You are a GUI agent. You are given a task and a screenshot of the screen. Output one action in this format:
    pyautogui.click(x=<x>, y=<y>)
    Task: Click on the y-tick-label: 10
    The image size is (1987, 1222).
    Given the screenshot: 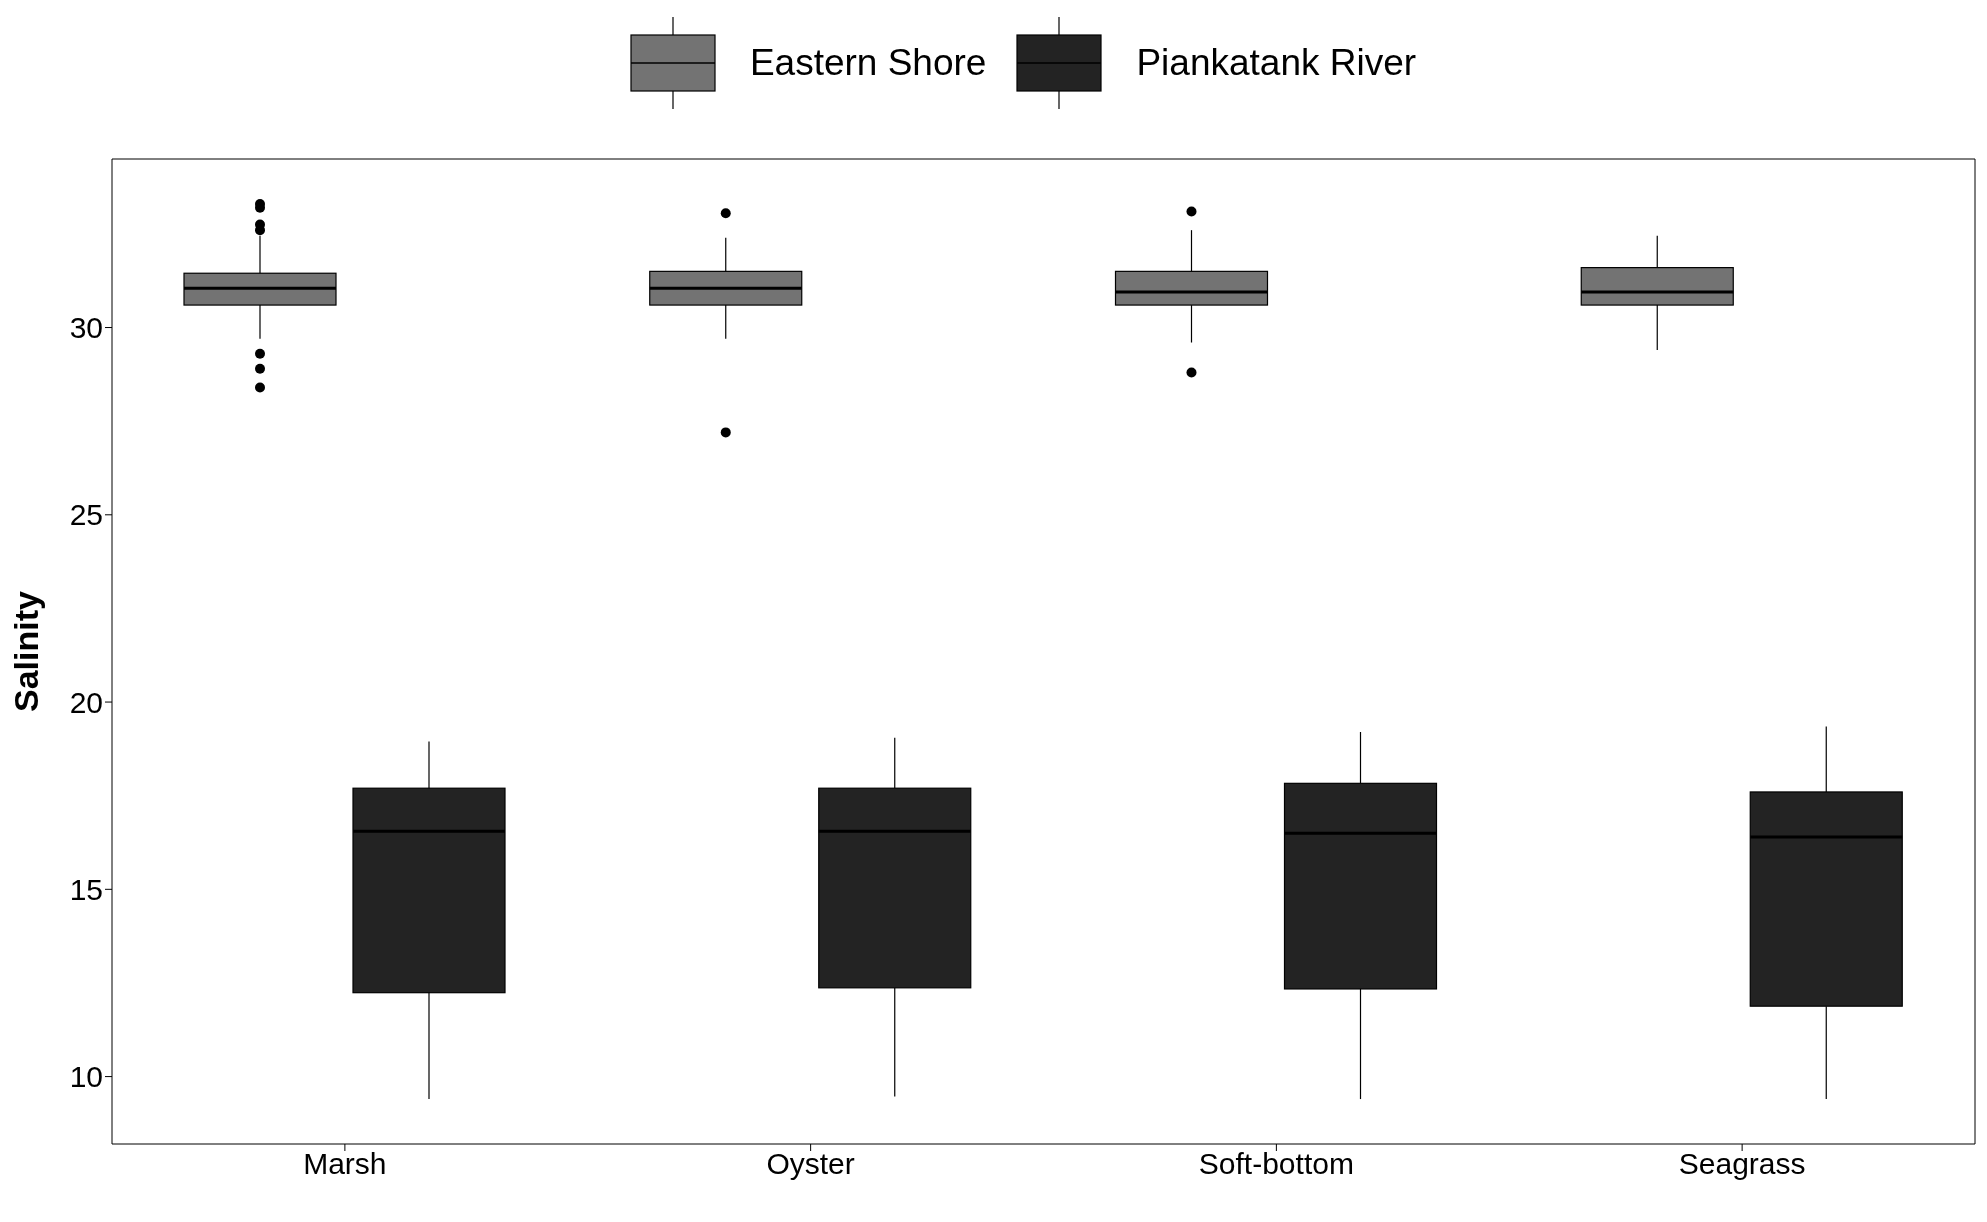 What is the action you would take?
    pyautogui.click(x=86, y=1077)
    